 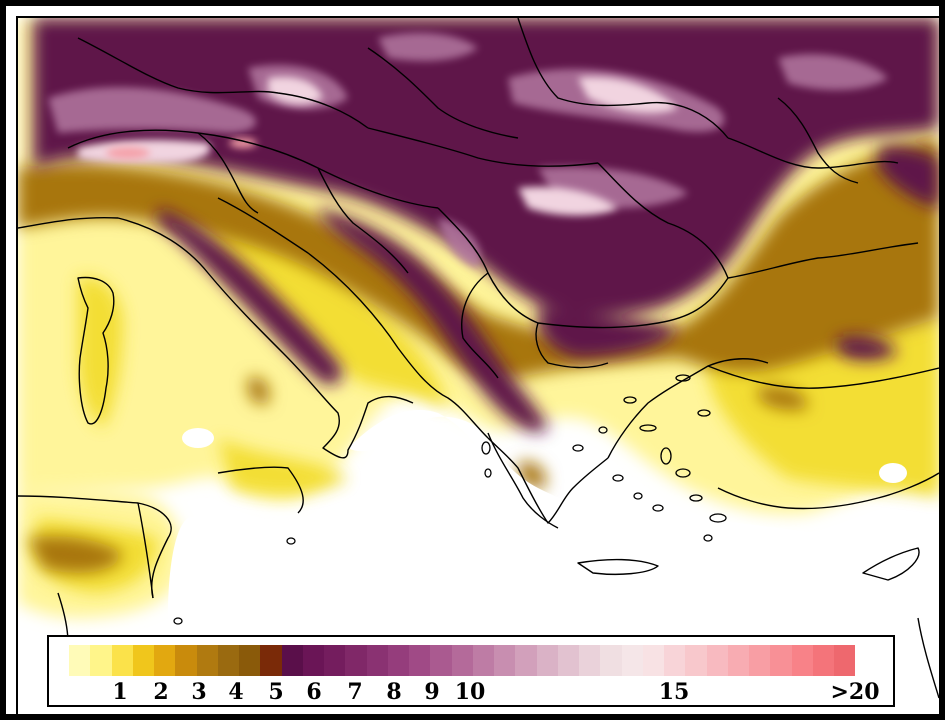 What do you see at coordinates (128, 153) in the screenshot?
I see `peak-spot` at bounding box center [128, 153].